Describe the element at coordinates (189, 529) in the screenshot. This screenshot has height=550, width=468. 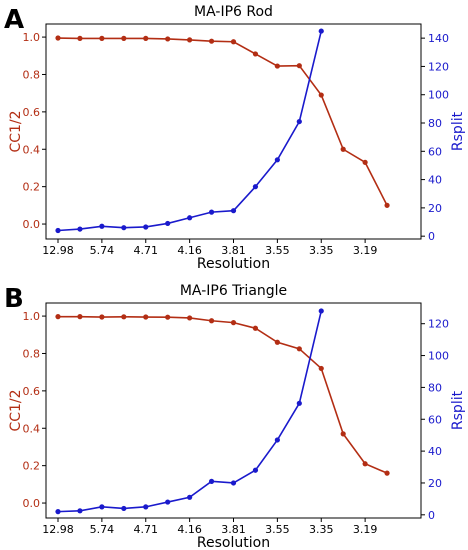
I see `x-tick-label: 4.16` at that location.